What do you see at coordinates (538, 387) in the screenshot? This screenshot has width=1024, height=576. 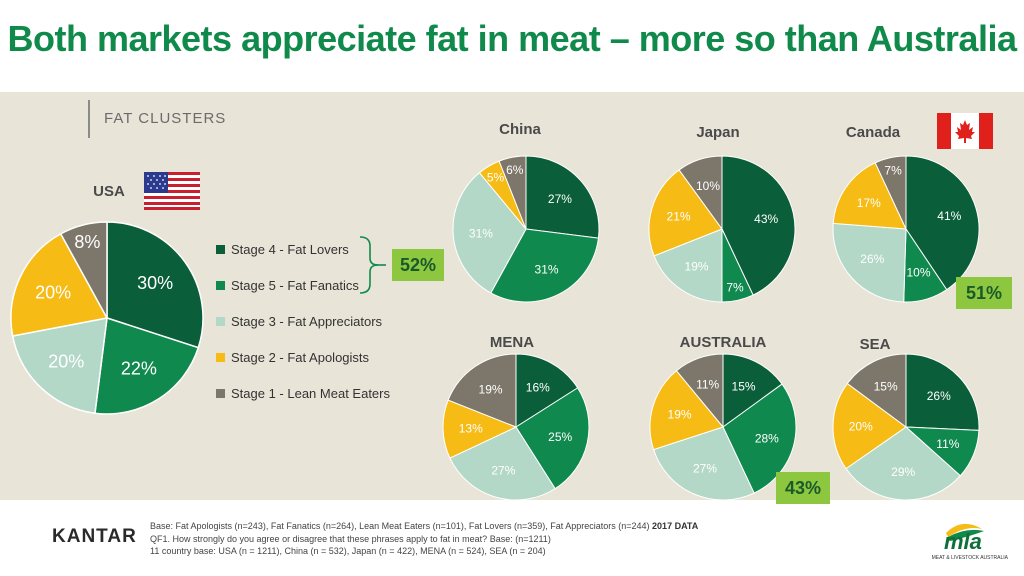 I see `pie-slice-label: 16%` at bounding box center [538, 387].